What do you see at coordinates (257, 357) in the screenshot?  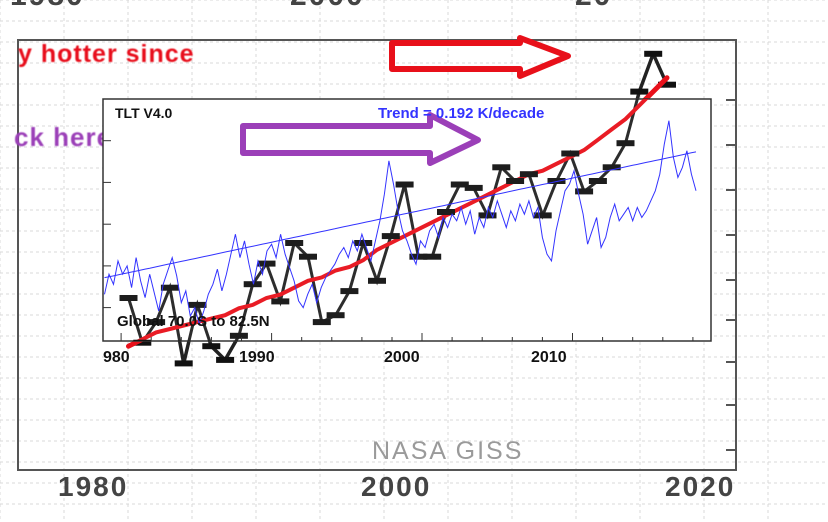 I see `inset-x-tick-label-1990: 1990` at bounding box center [257, 357].